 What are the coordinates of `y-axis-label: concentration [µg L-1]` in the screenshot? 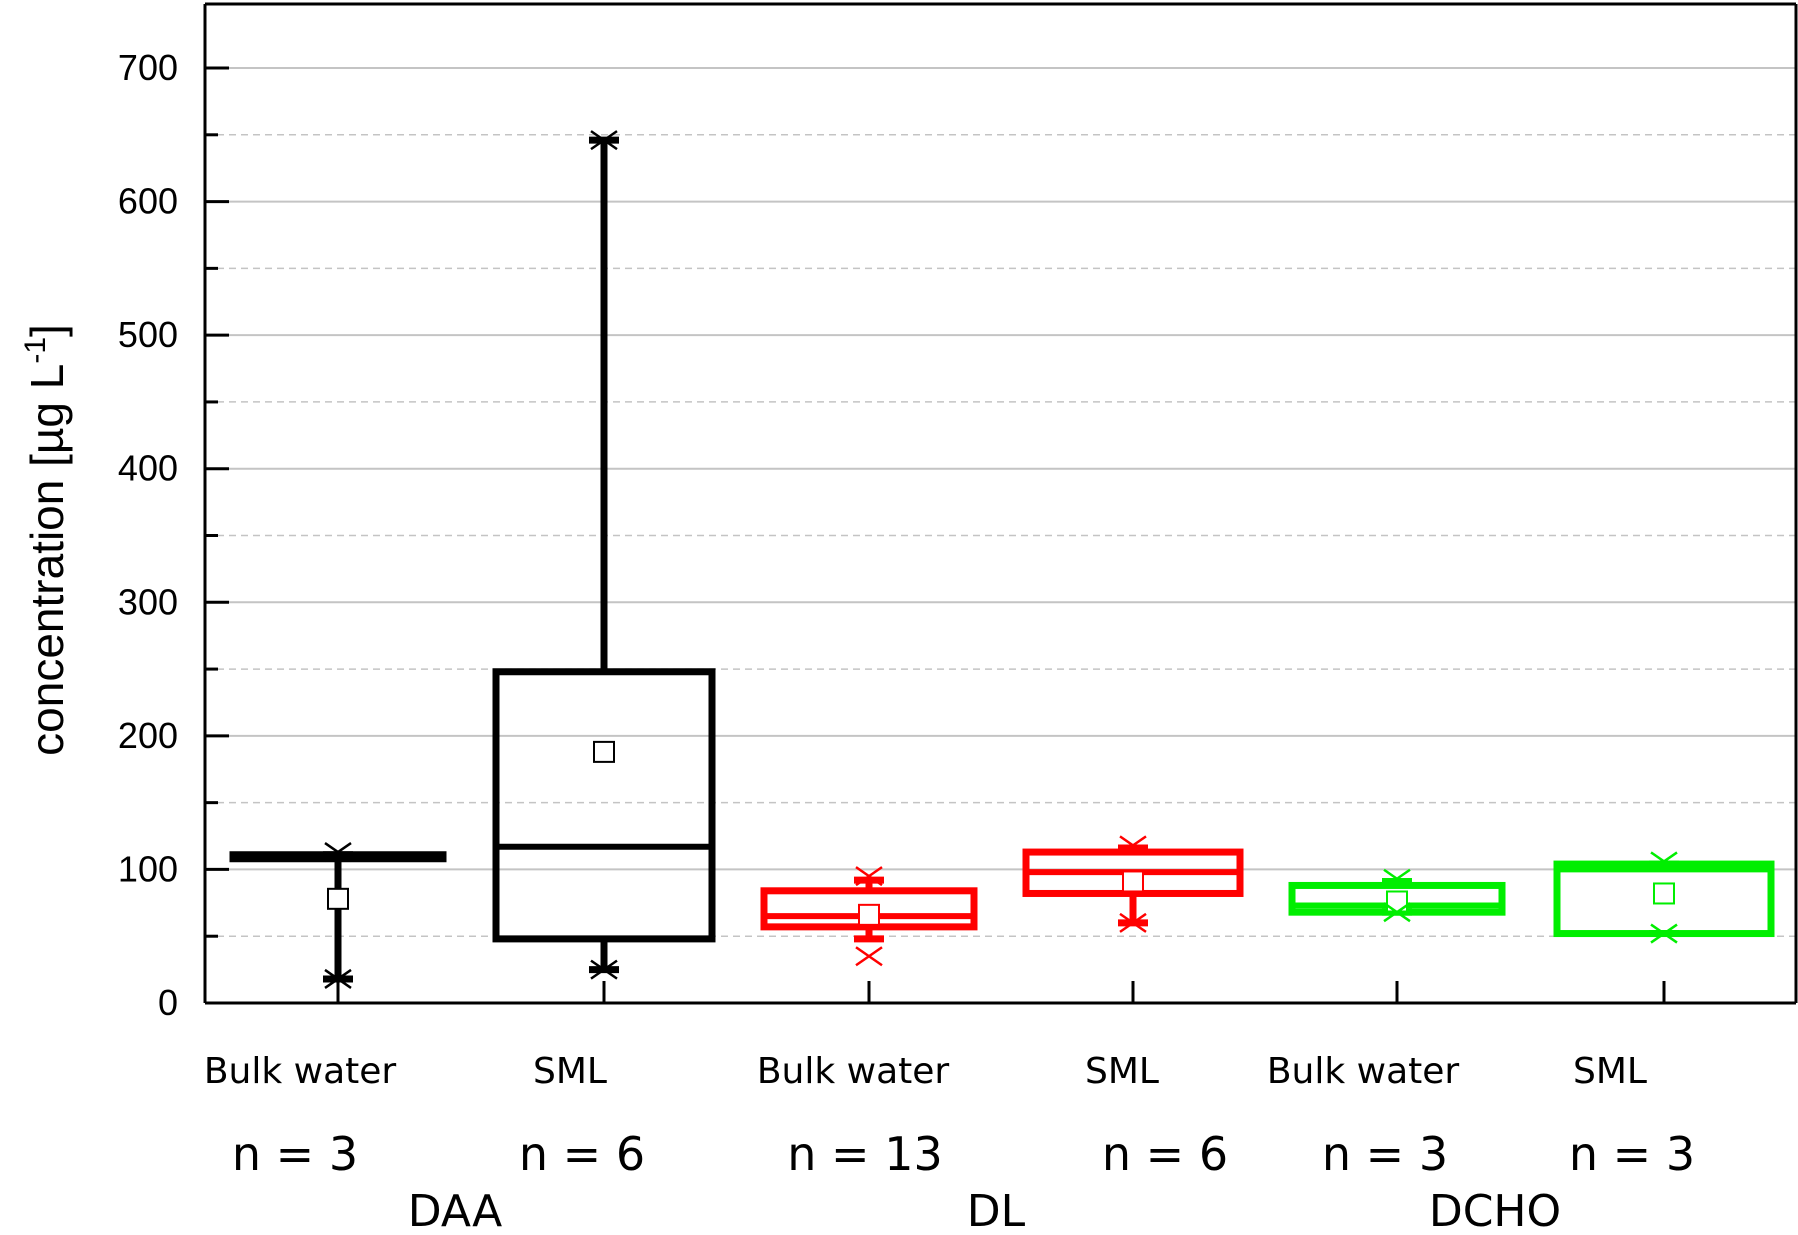 It's located at (46, 540).